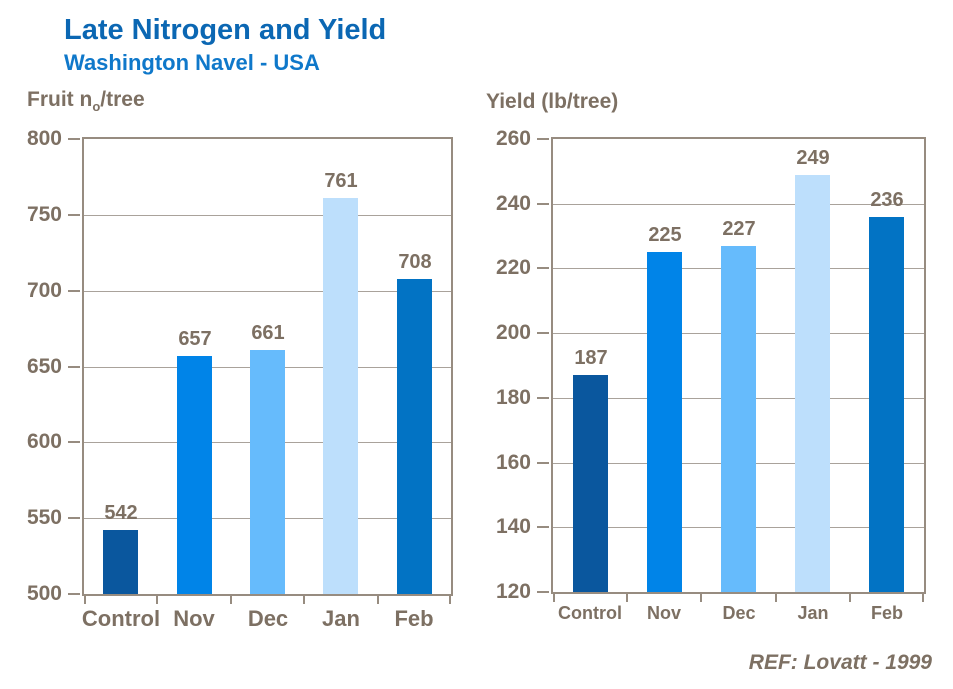  I want to click on fruit-axis-title-sub: o, so click(96, 107).